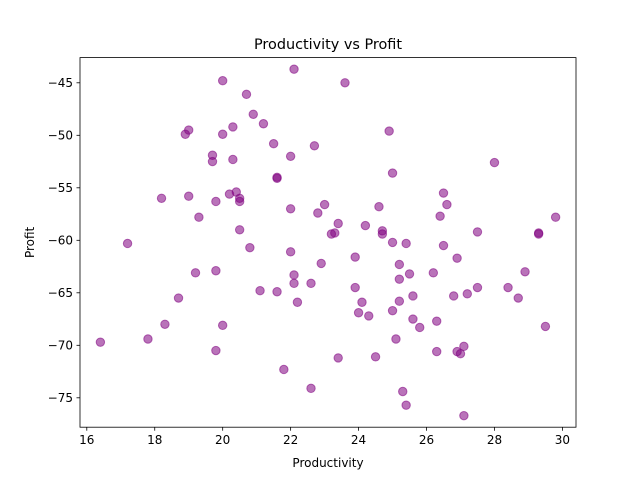 The height and width of the screenshot is (484, 640). What do you see at coordinates (358, 440) in the screenshot?
I see `x-tick-label: 24` at bounding box center [358, 440].